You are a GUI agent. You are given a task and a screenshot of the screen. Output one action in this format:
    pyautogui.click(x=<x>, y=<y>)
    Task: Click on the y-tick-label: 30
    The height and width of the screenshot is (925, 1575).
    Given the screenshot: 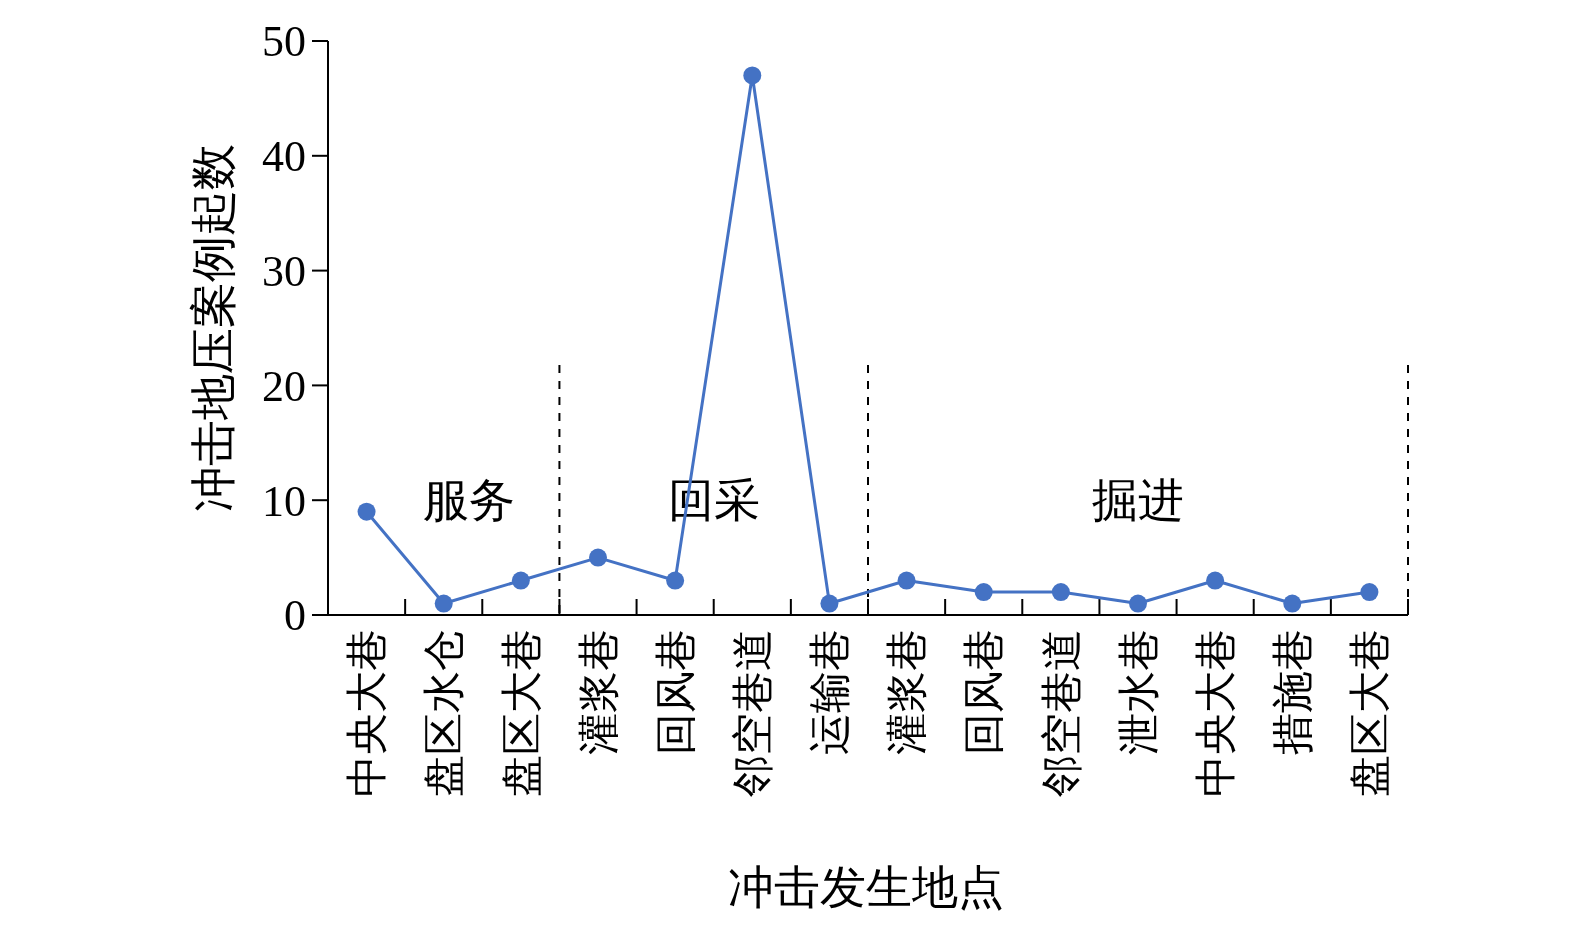 What is the action you would take?
    pyautogui.click(x=284, y=271)
    